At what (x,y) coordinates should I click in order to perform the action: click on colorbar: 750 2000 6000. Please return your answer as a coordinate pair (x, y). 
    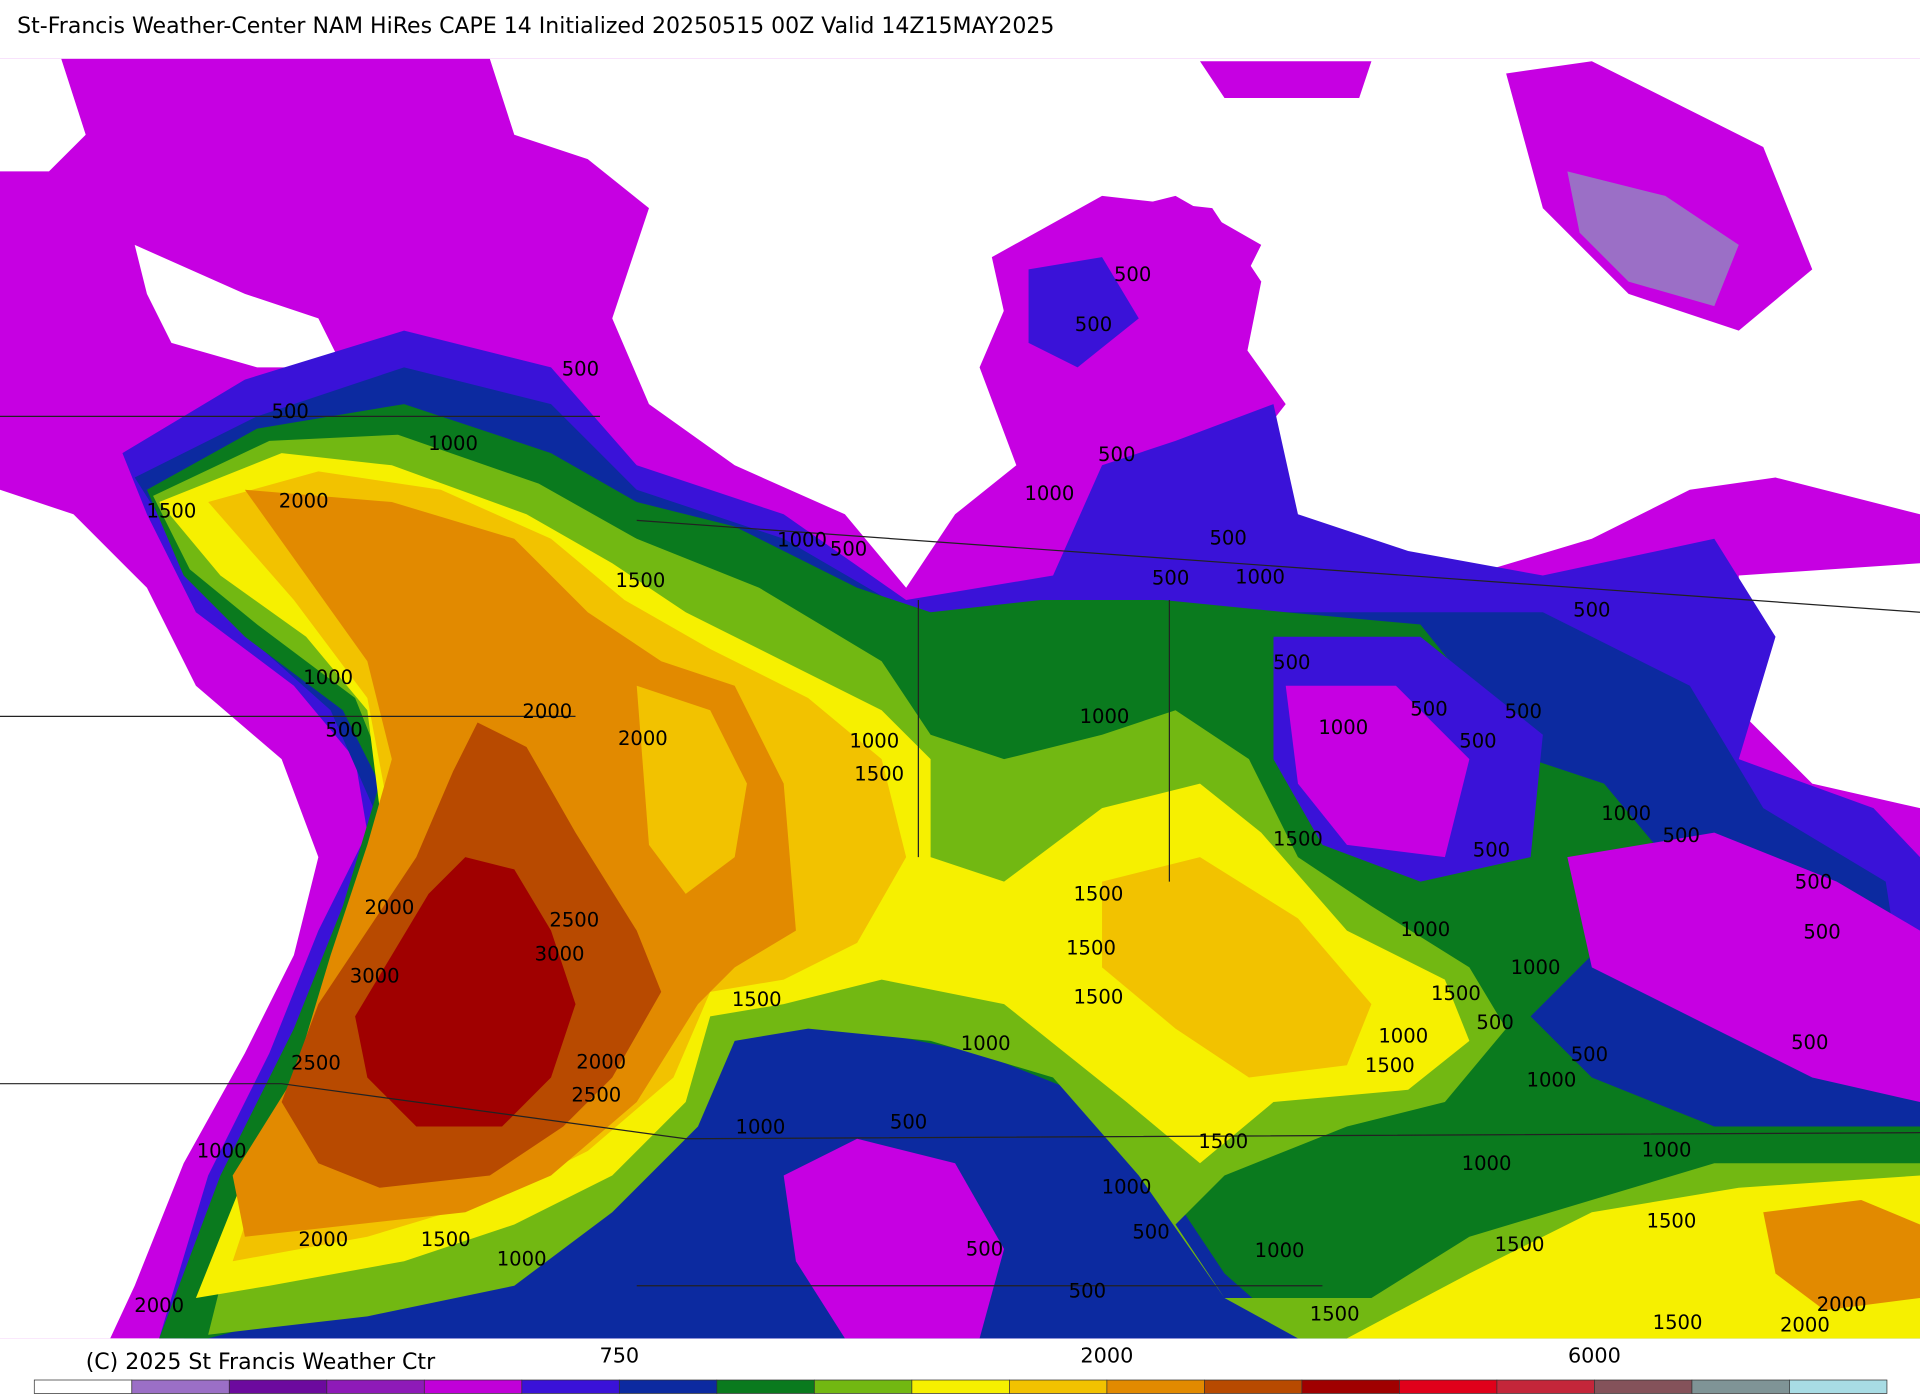
    Looking at the image, I should click on (960, 1369).